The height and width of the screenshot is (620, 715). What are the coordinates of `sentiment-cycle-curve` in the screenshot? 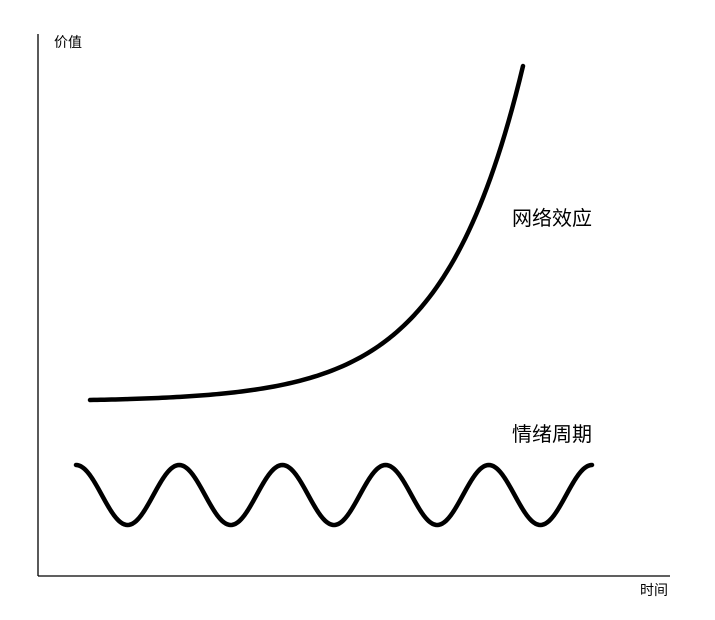 It's located at (334, 495).